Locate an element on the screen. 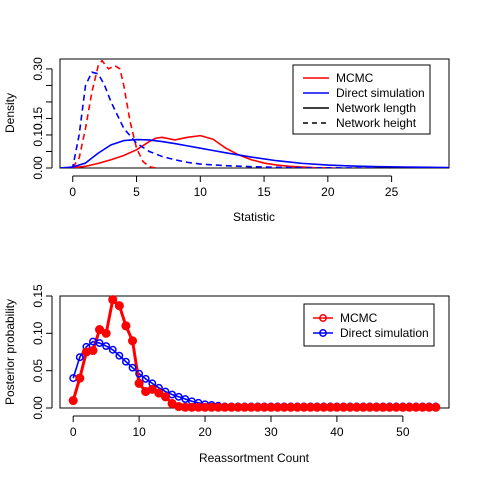 This screenshot has height=480, width=480. density-y-tick-label: 0.30 is located at coordinates (38, 69).